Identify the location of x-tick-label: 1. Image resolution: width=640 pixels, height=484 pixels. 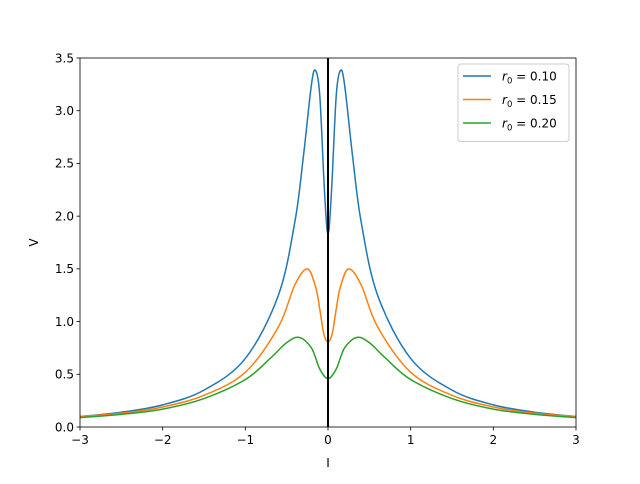
(411, 440).